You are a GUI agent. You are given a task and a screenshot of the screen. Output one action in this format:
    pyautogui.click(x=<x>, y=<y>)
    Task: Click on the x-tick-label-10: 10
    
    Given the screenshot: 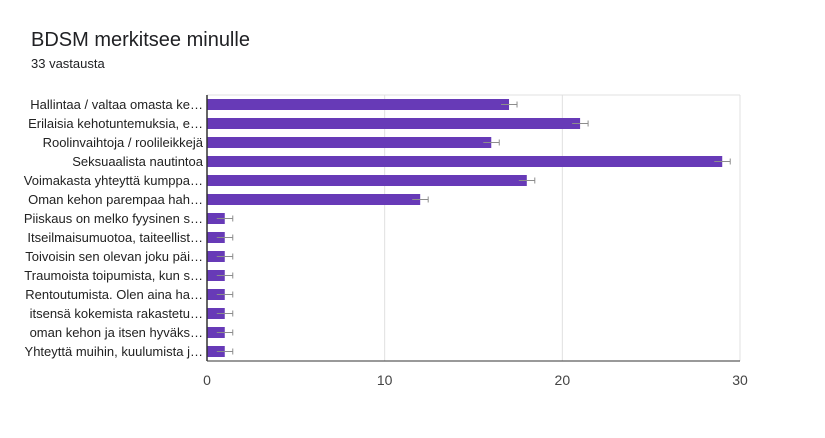 What is the action you would take?
    pyautogui.click(x=385, y=380)
    